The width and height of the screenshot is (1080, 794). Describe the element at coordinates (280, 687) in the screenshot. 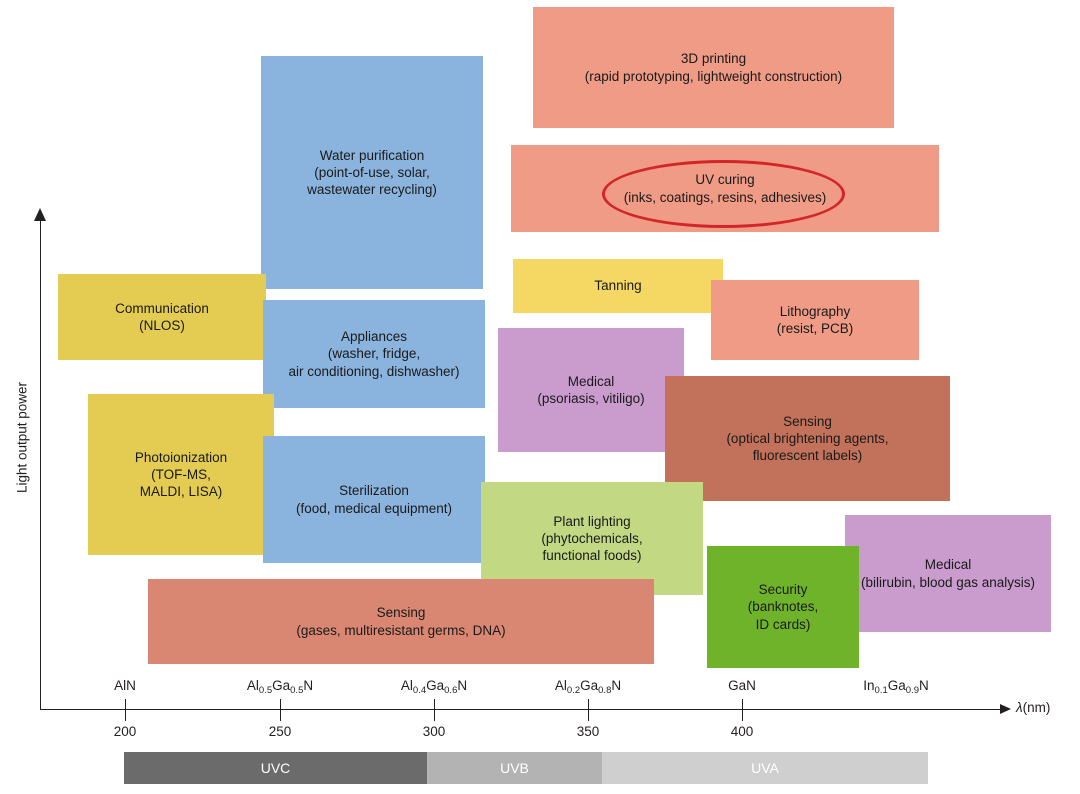

I see `x-axis-material-label: Al0.5Ga0.5N` at that location.